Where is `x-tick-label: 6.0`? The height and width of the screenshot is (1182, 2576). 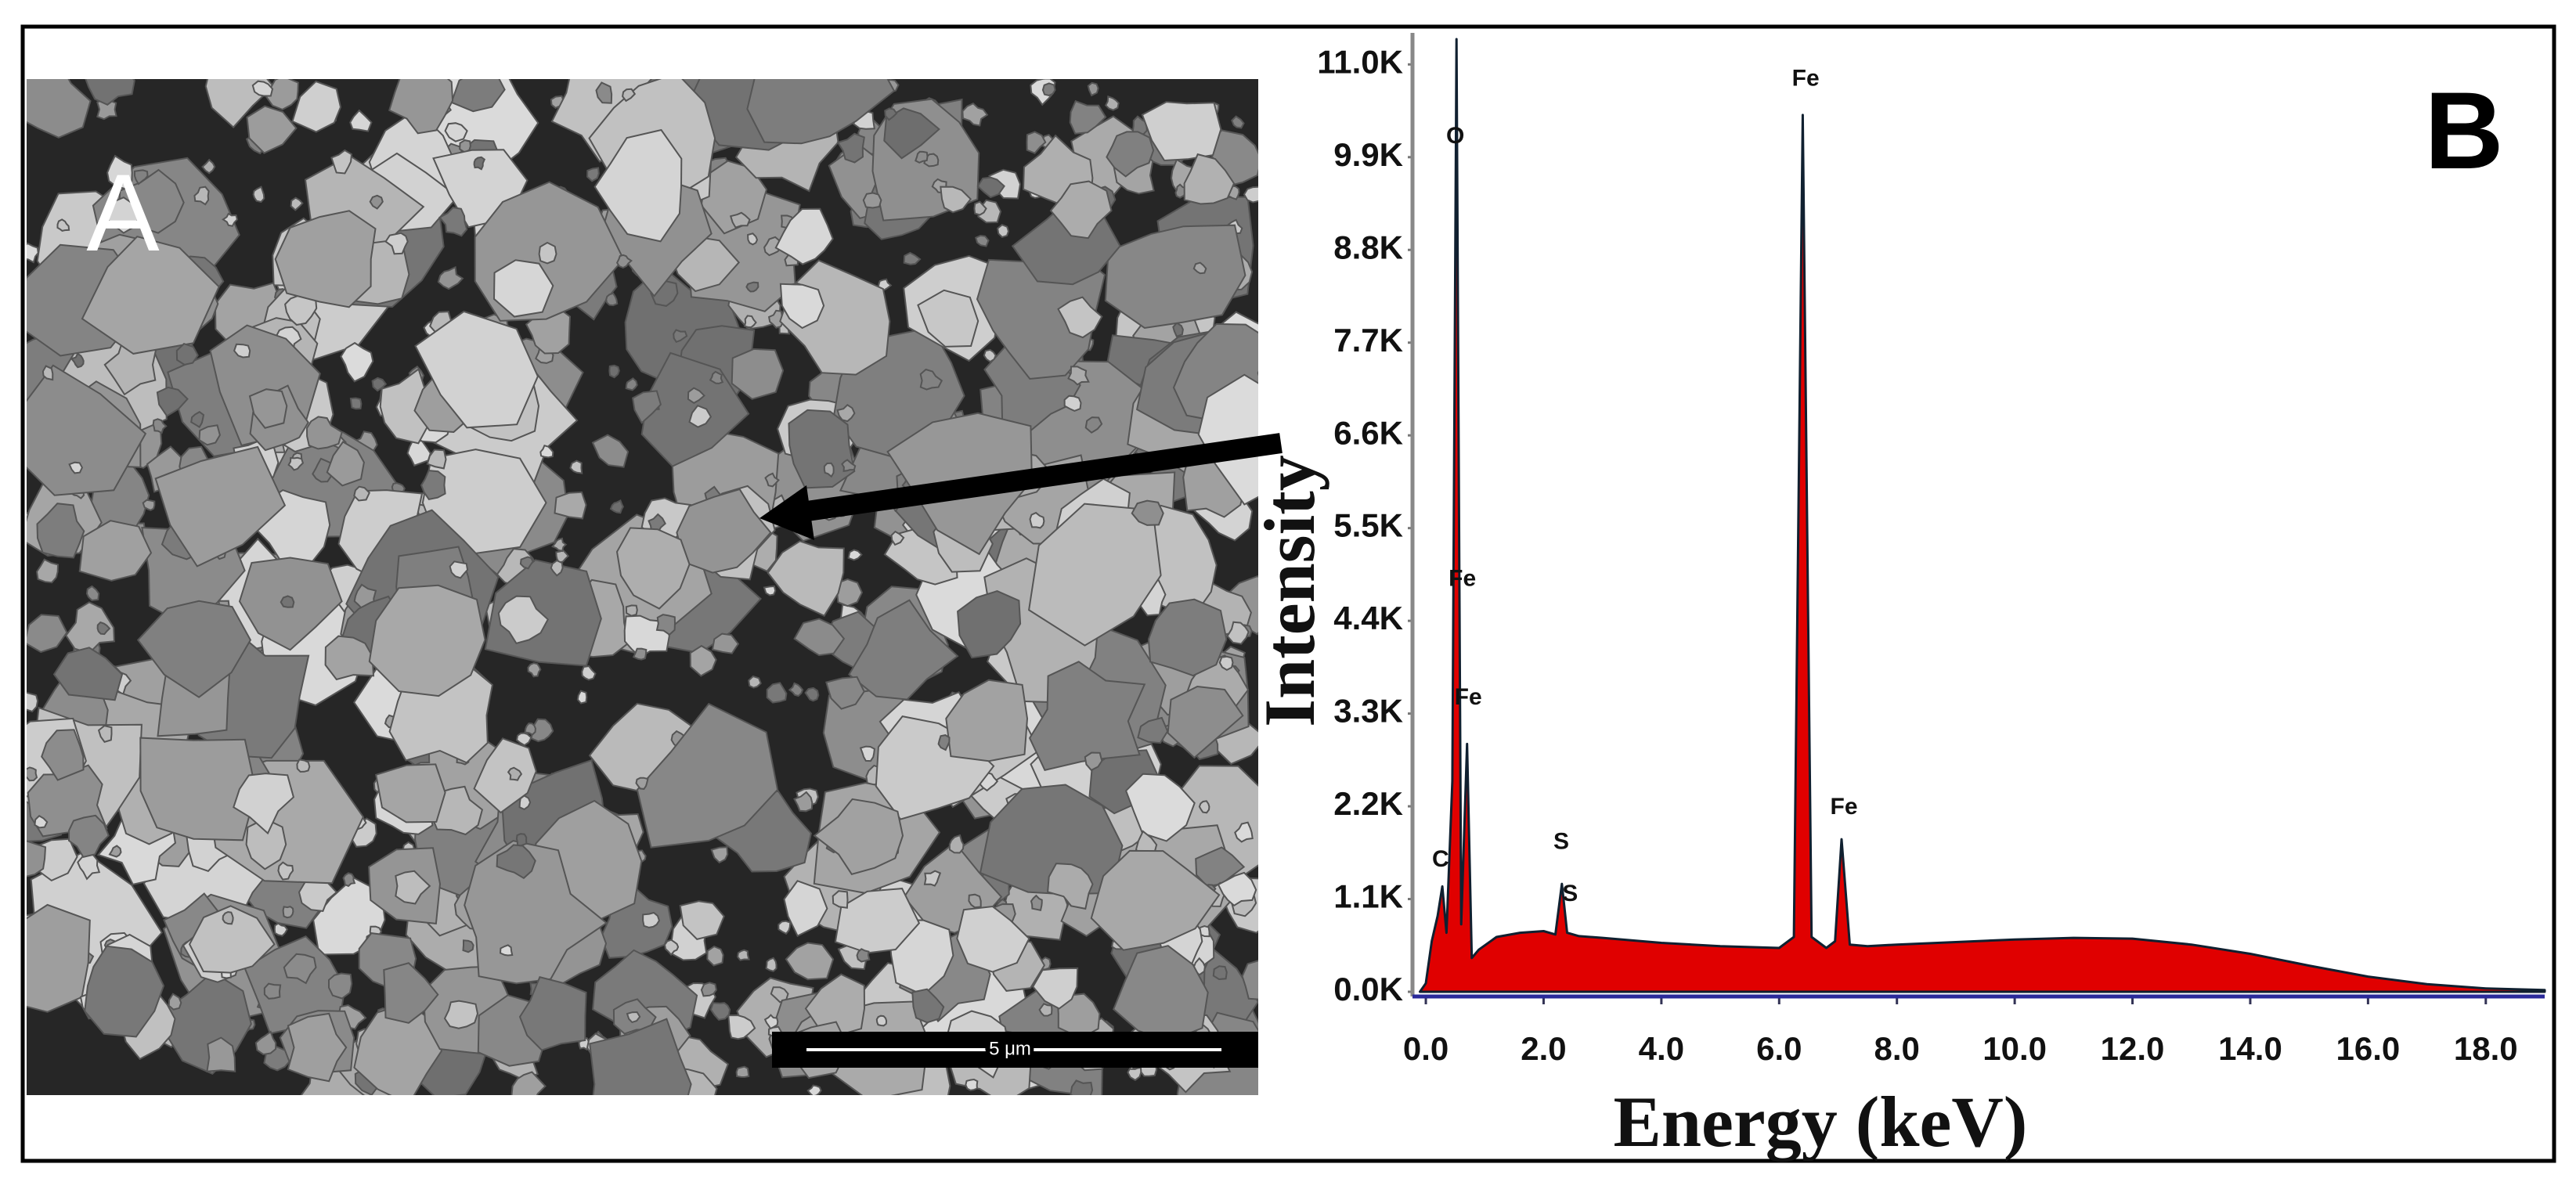
x-tick-label: 6.0 is located at coordinates (1779, 1049).